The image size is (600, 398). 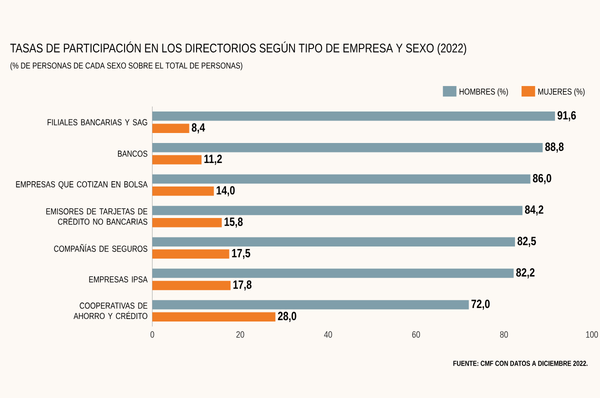 I want to click on data-label: 8,4, so click(x=198, y=128).